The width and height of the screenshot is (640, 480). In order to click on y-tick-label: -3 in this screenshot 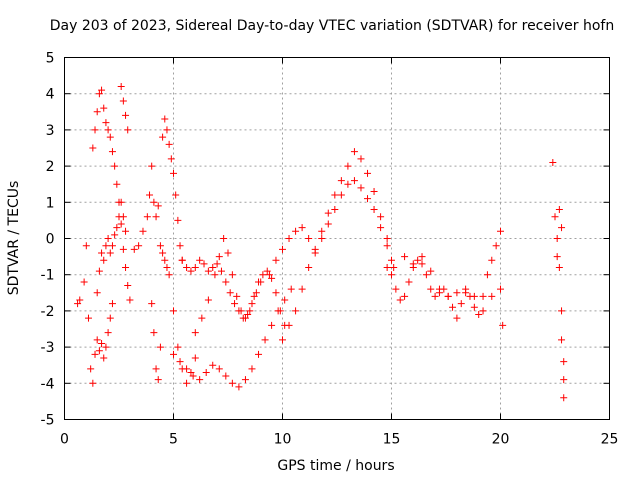, I will do `click(48, 348)`.